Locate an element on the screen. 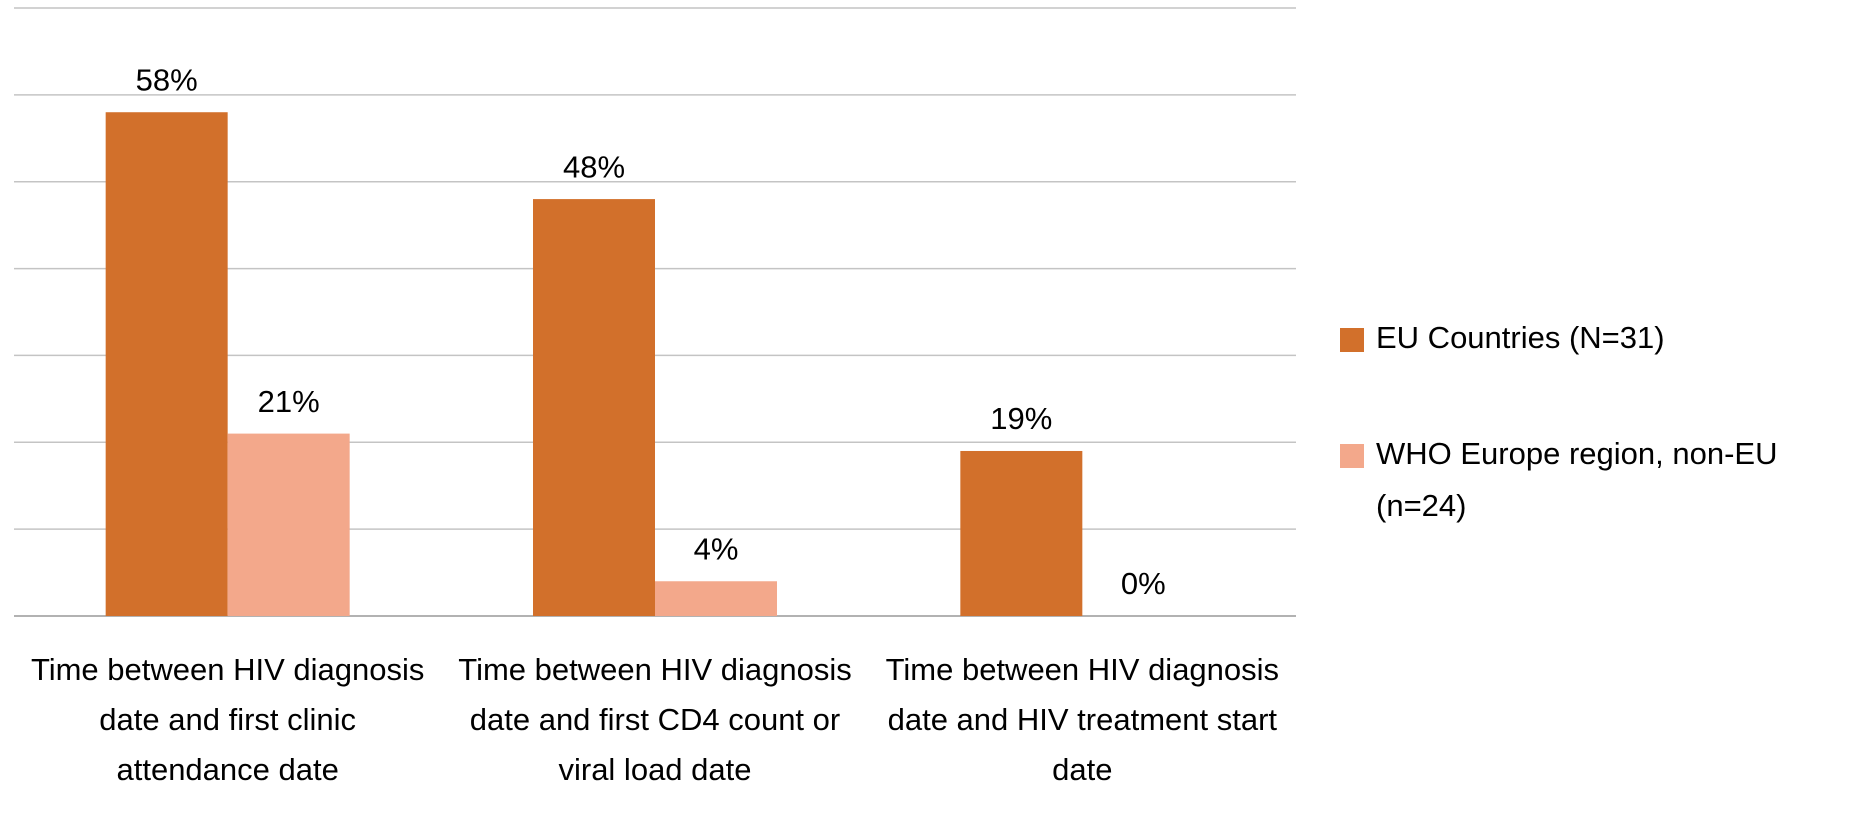 The height and width of the screenshot is (838, 1876). text-line: date is located at coordinates (1082, 769).